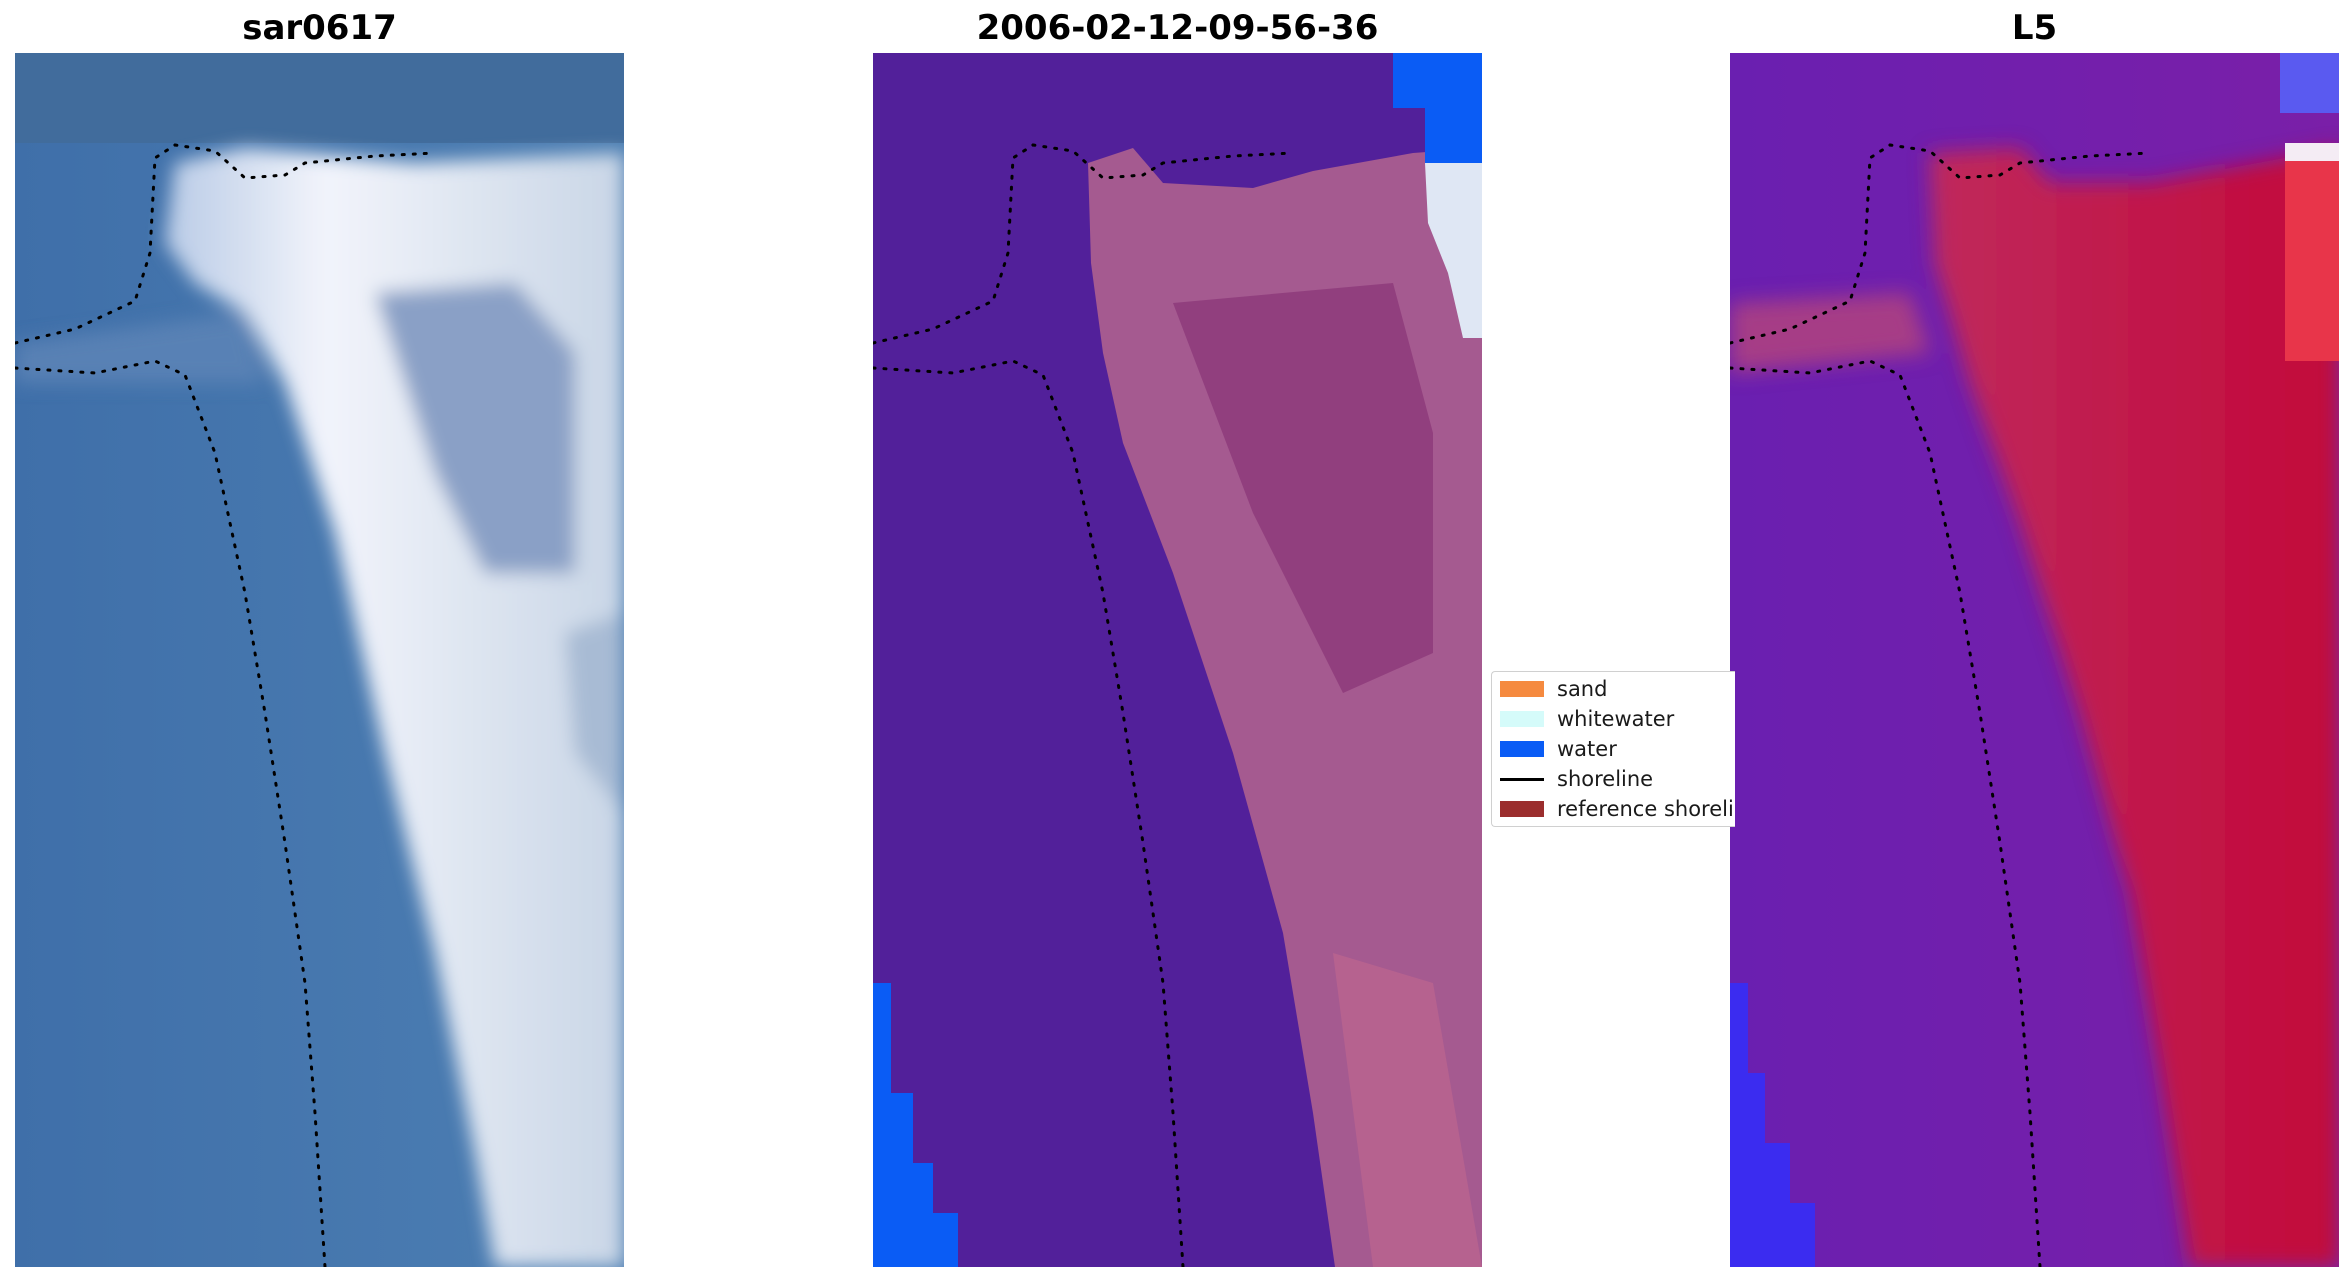  I want to click on legend-item-whitewater: whitewater, so click(1583, 719).